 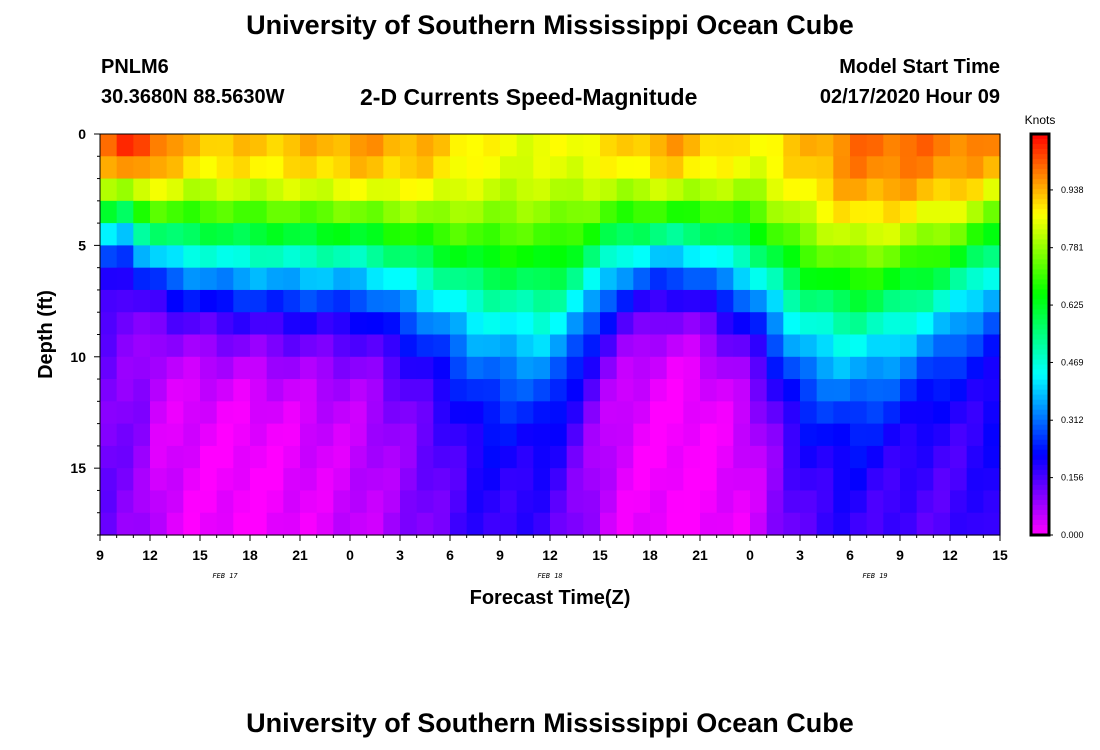 I want to click on date-label: FEB 18, so click(x=549, y=576).